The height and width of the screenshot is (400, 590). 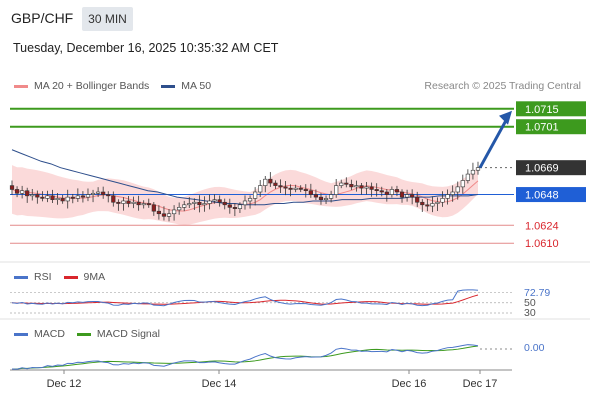 I want to click on research-credit: Research © 2025 Trading Central, so click(x=502, y=86).